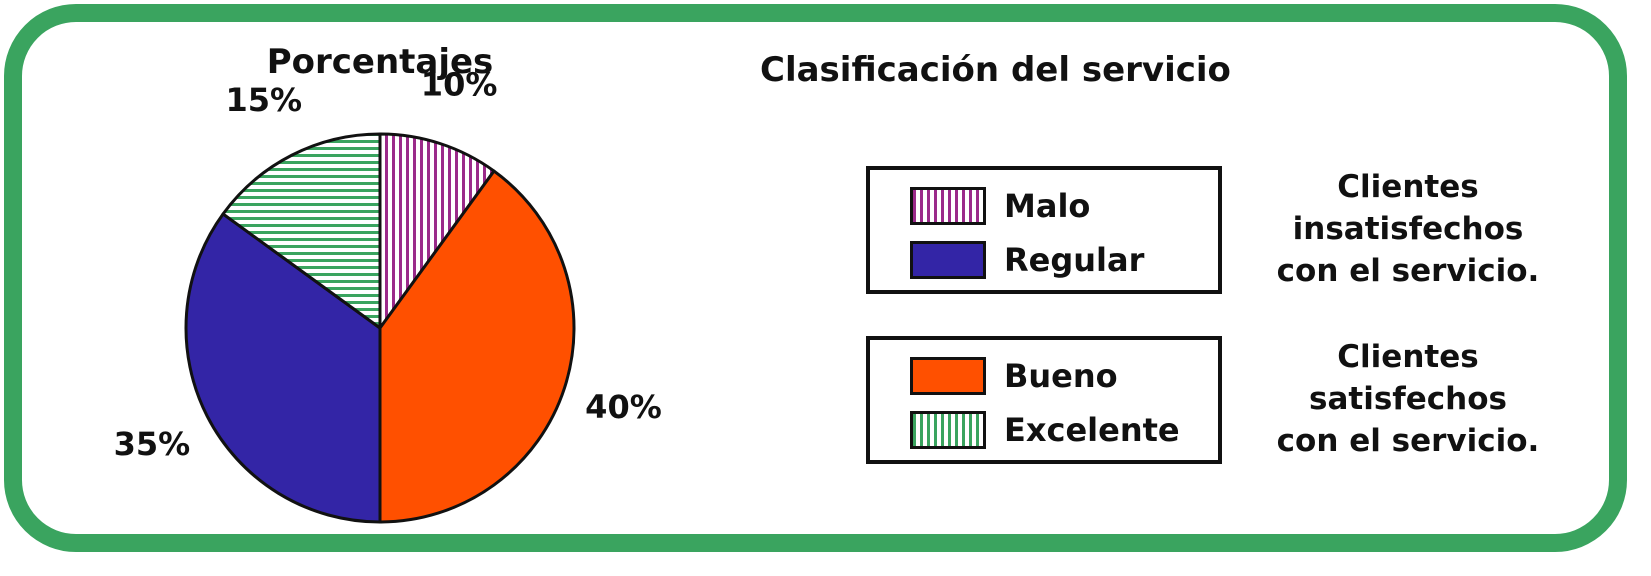 The image size is (1651, 576). I want to click on legend-box-unsatisfied: Malo Regular, so click(1044, 230).